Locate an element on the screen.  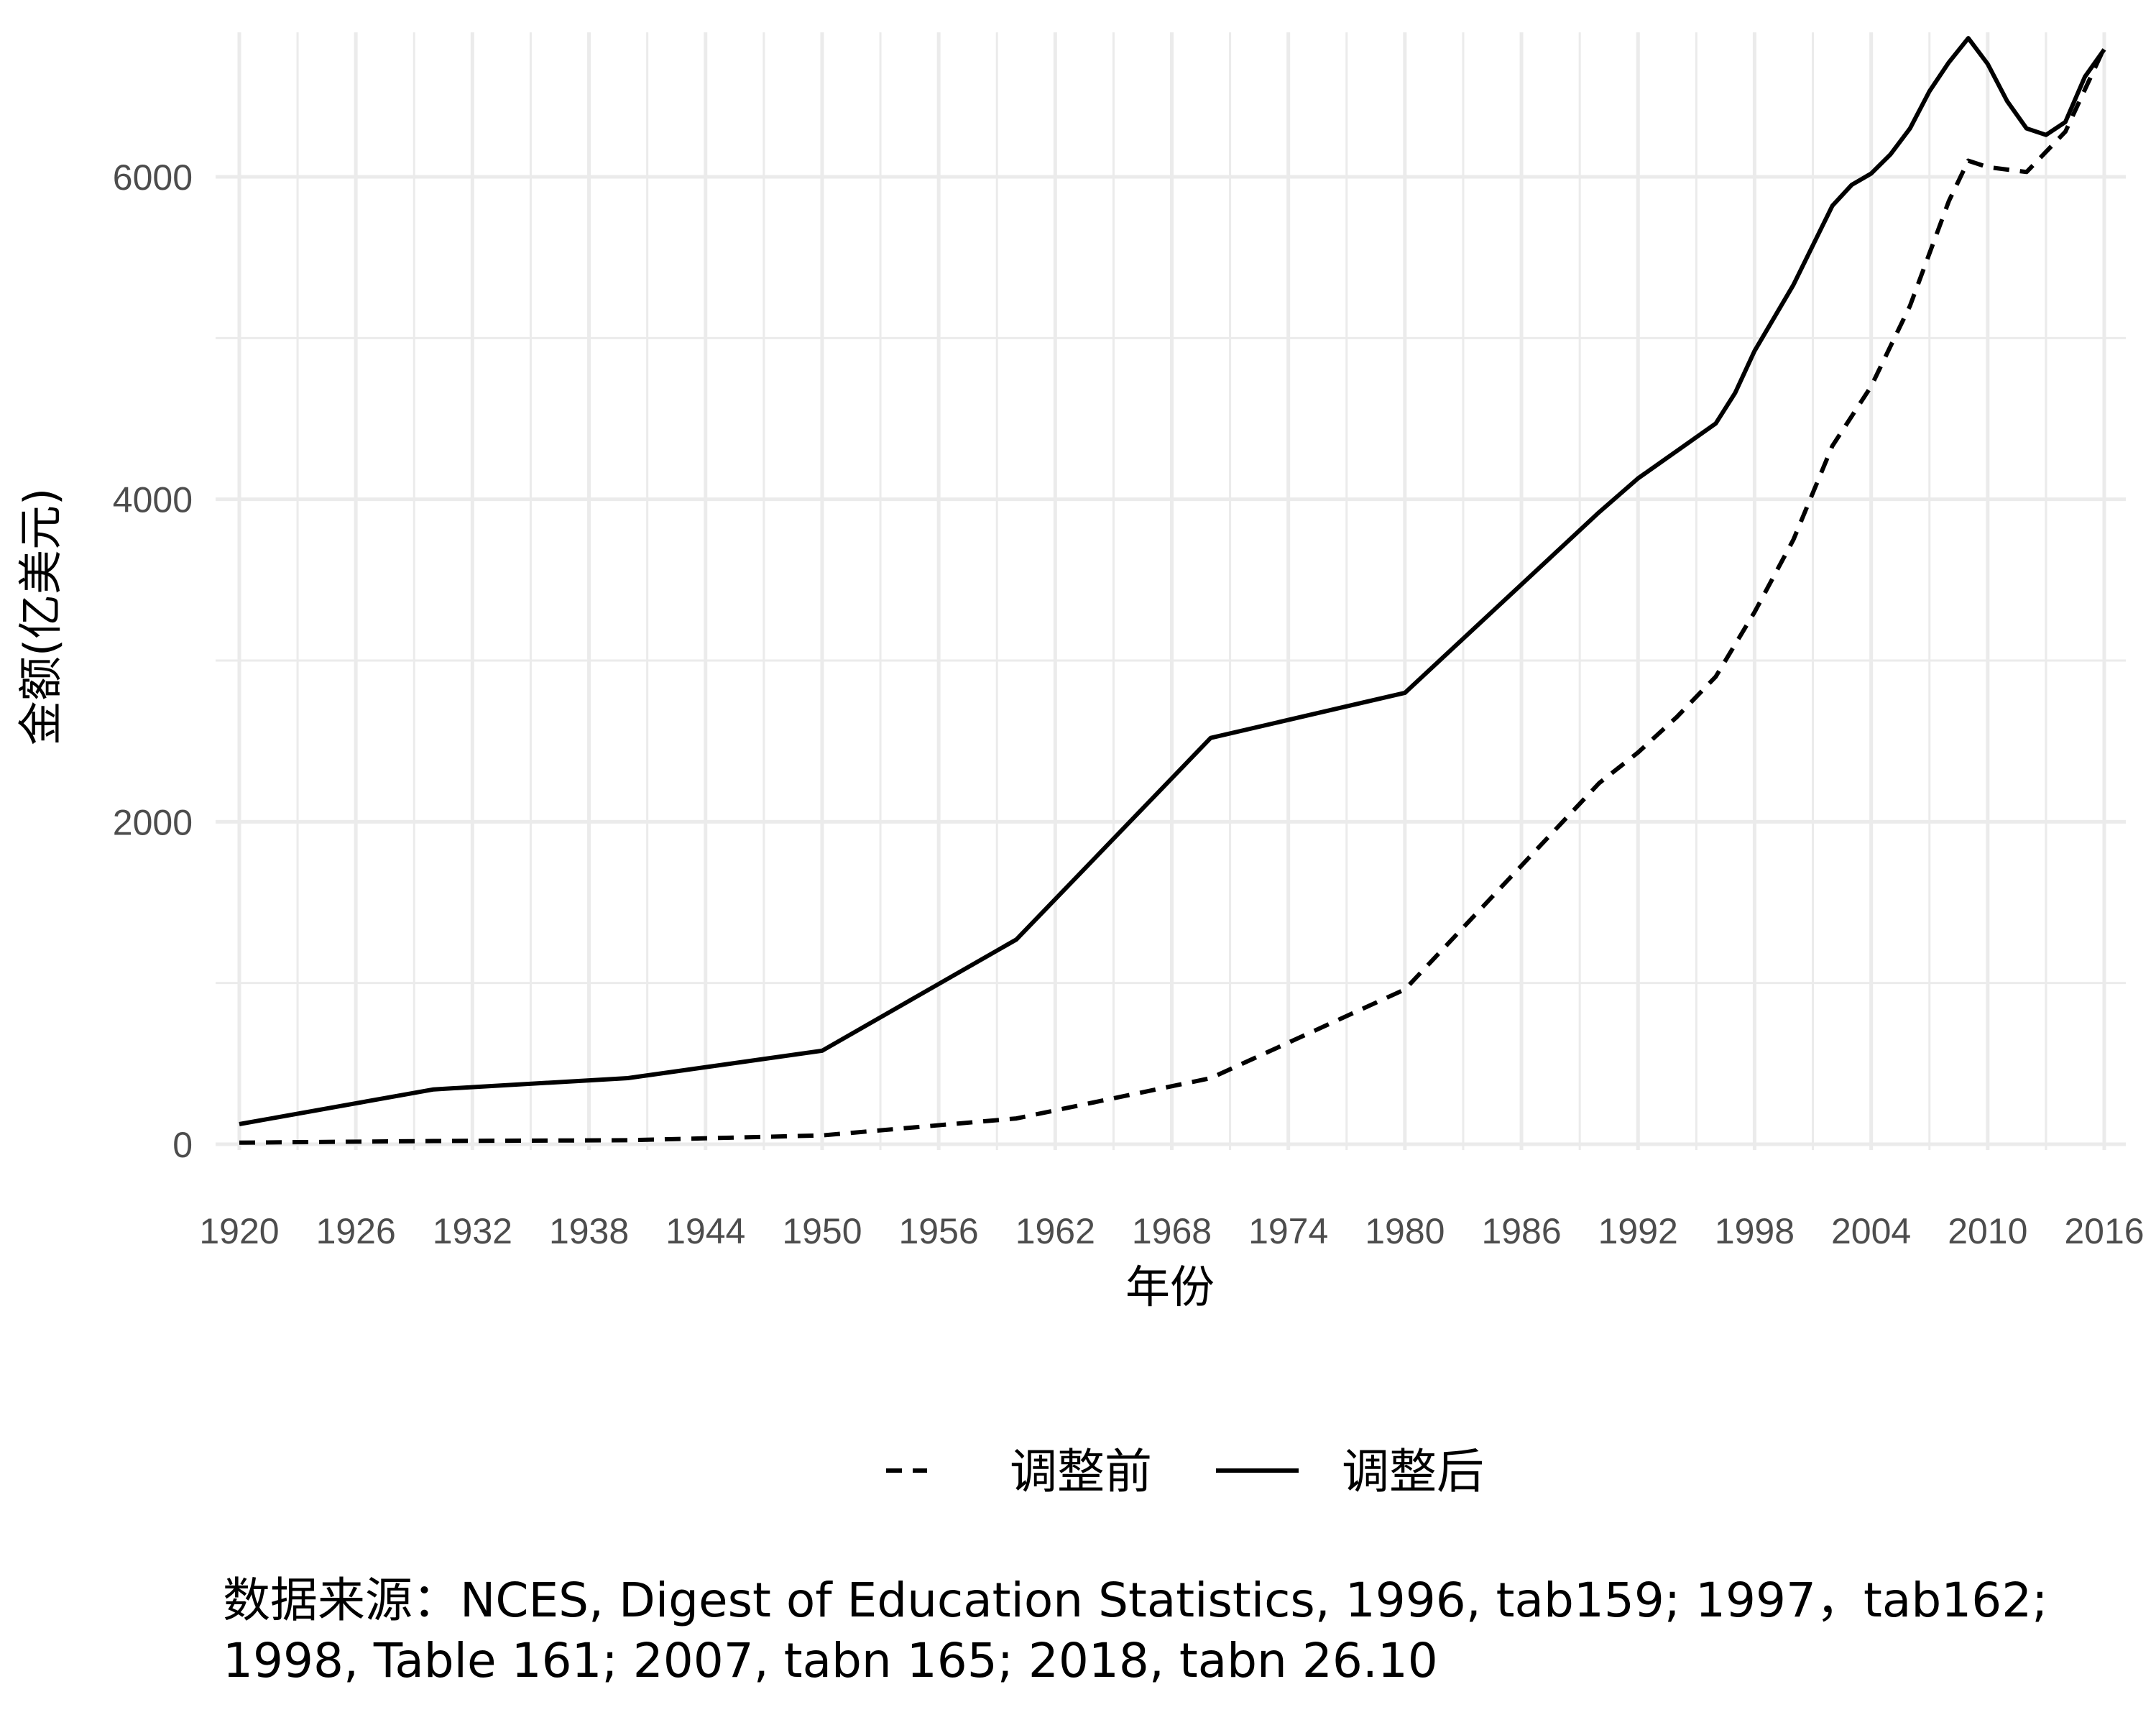
y-tick-label: 6000 is located at coordinates (153, 177).